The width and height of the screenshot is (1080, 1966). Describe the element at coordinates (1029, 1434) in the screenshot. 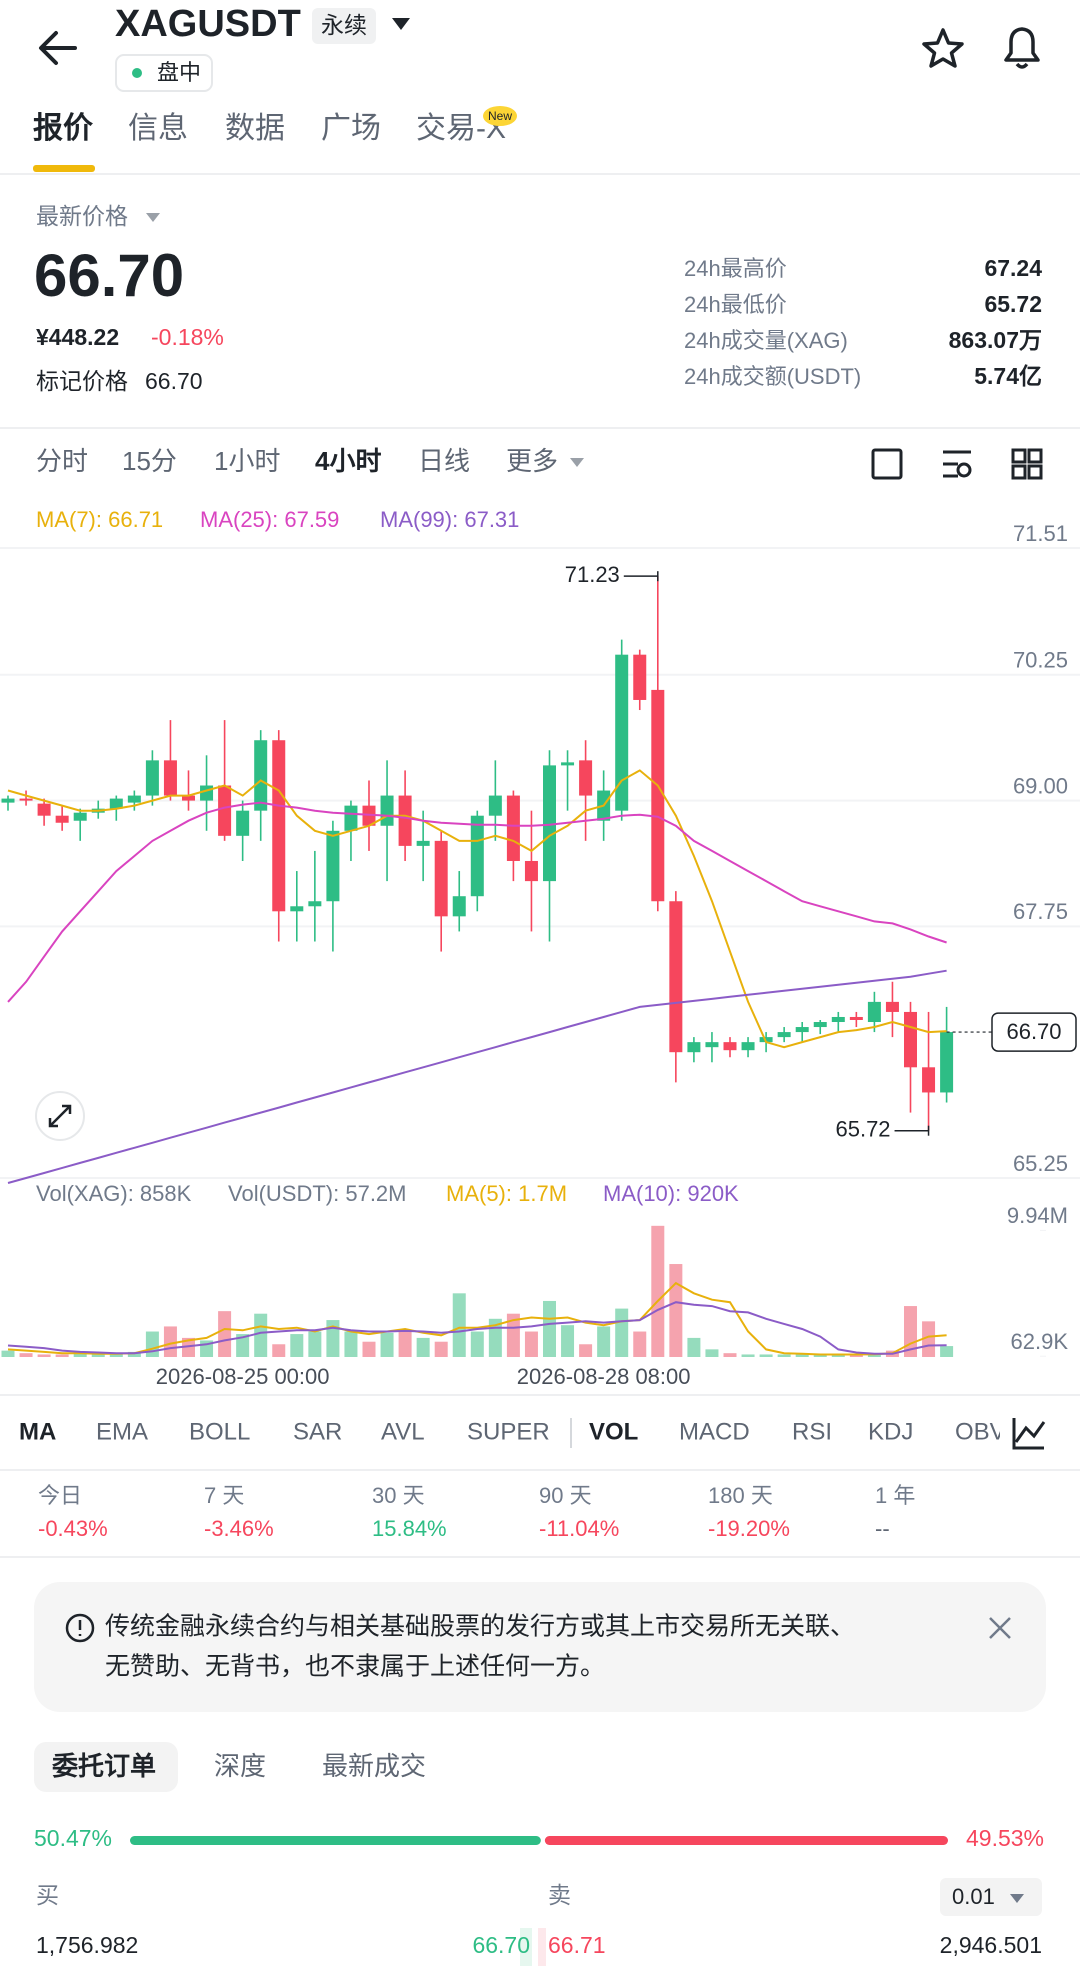

I see `indicator-settings` at that location.